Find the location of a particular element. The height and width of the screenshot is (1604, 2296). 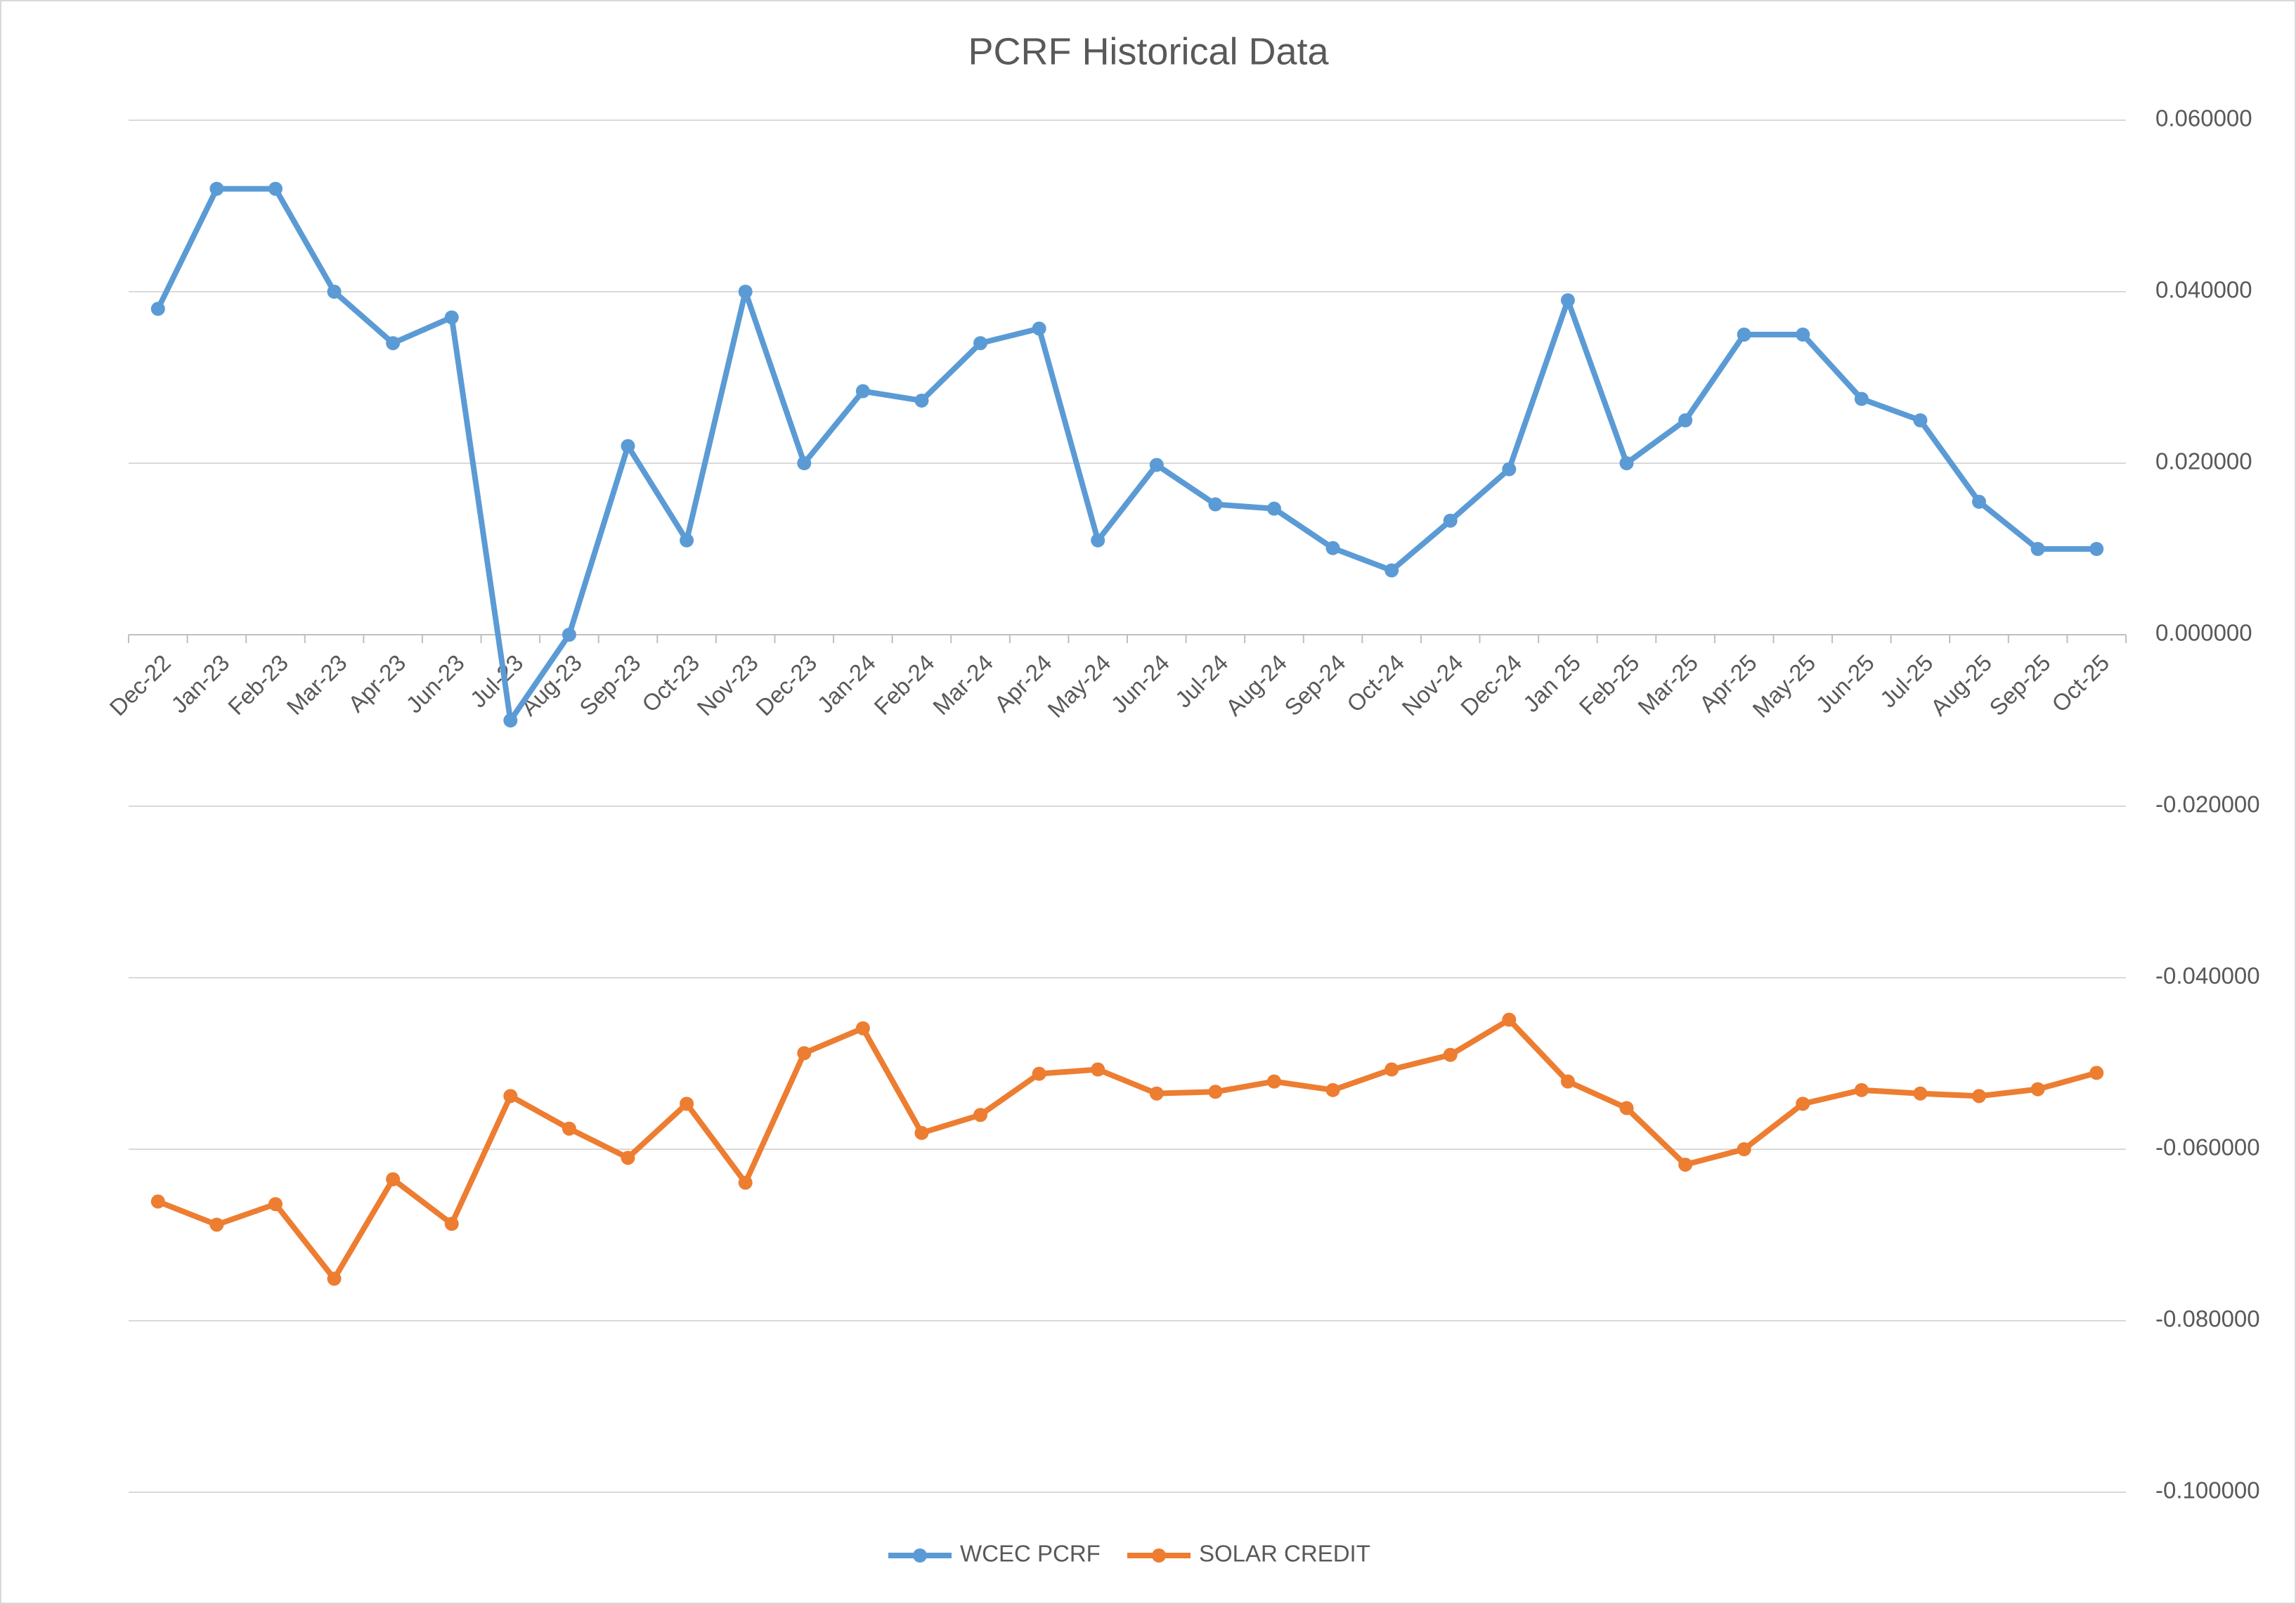

y-tick-label: 0.060000 is located at coordinates (2203, 118).